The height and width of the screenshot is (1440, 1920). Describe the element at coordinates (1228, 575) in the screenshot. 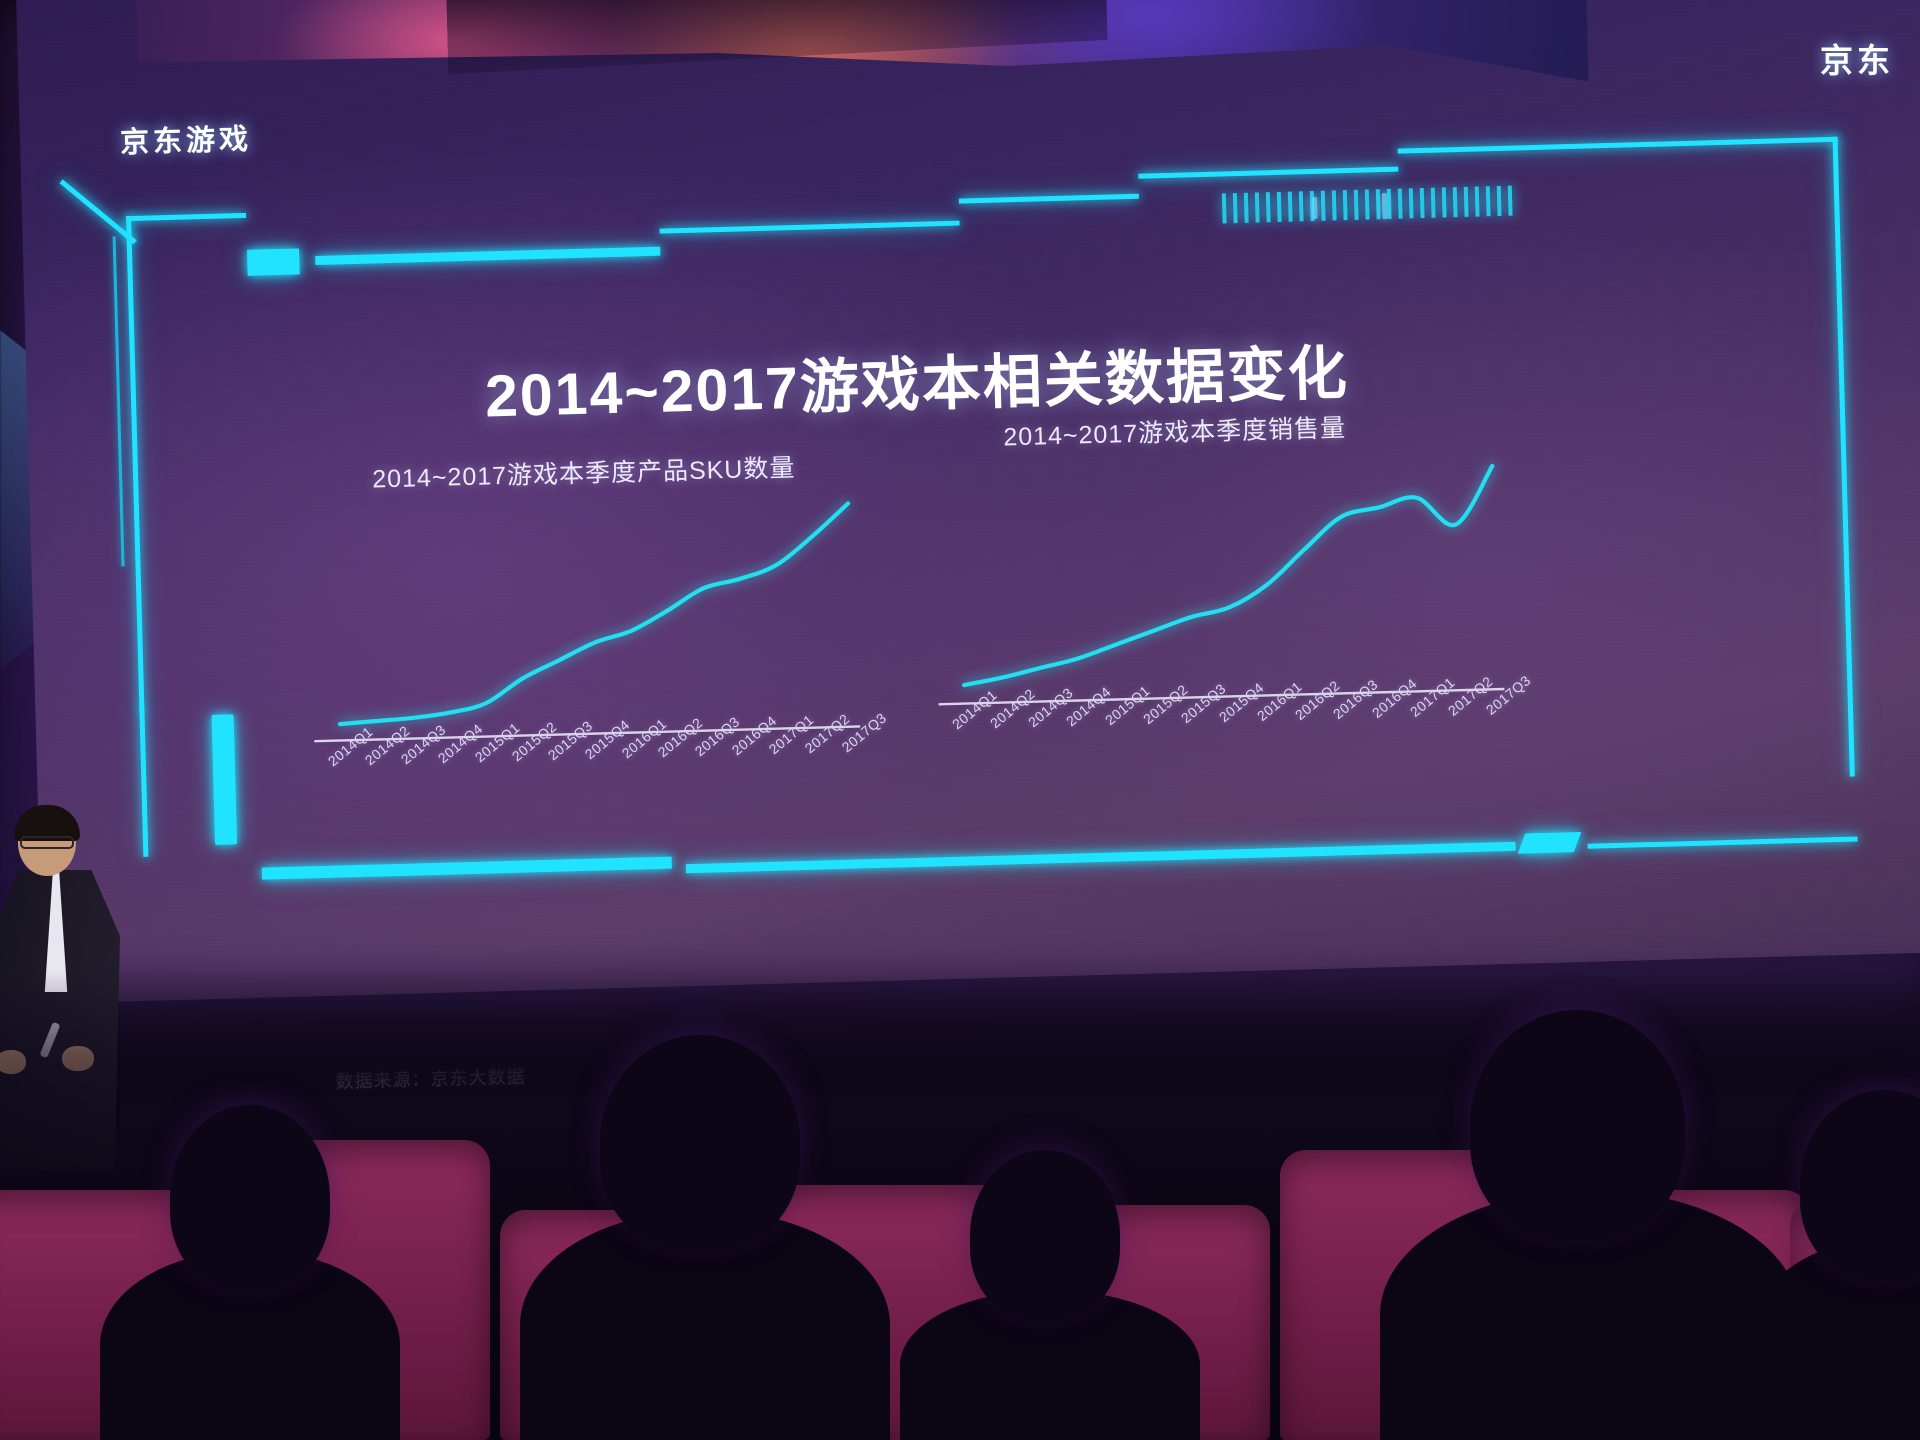

I see `chart-right-series-line` at that location.